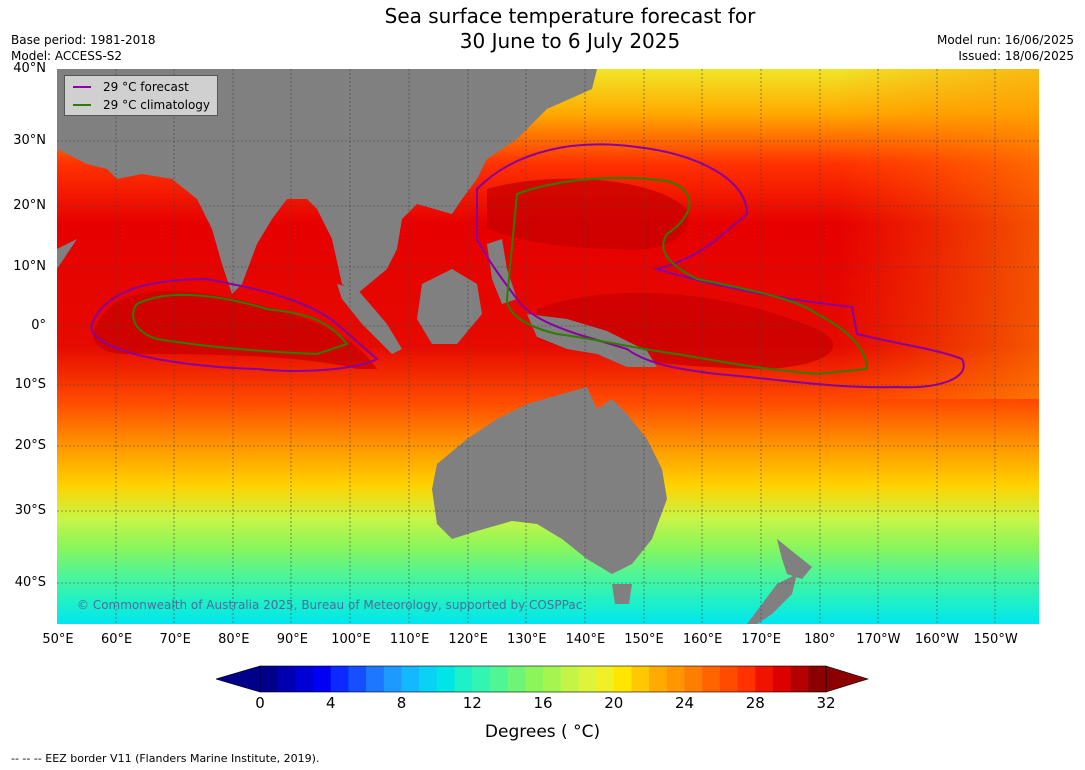 The height and width of the screenshot is (770, 1085). What do you see at coordinates (570, 16) in the screenshot?
I see `title-line-1: Sea surface temperature forecast for` at bounding box center [570, 16].